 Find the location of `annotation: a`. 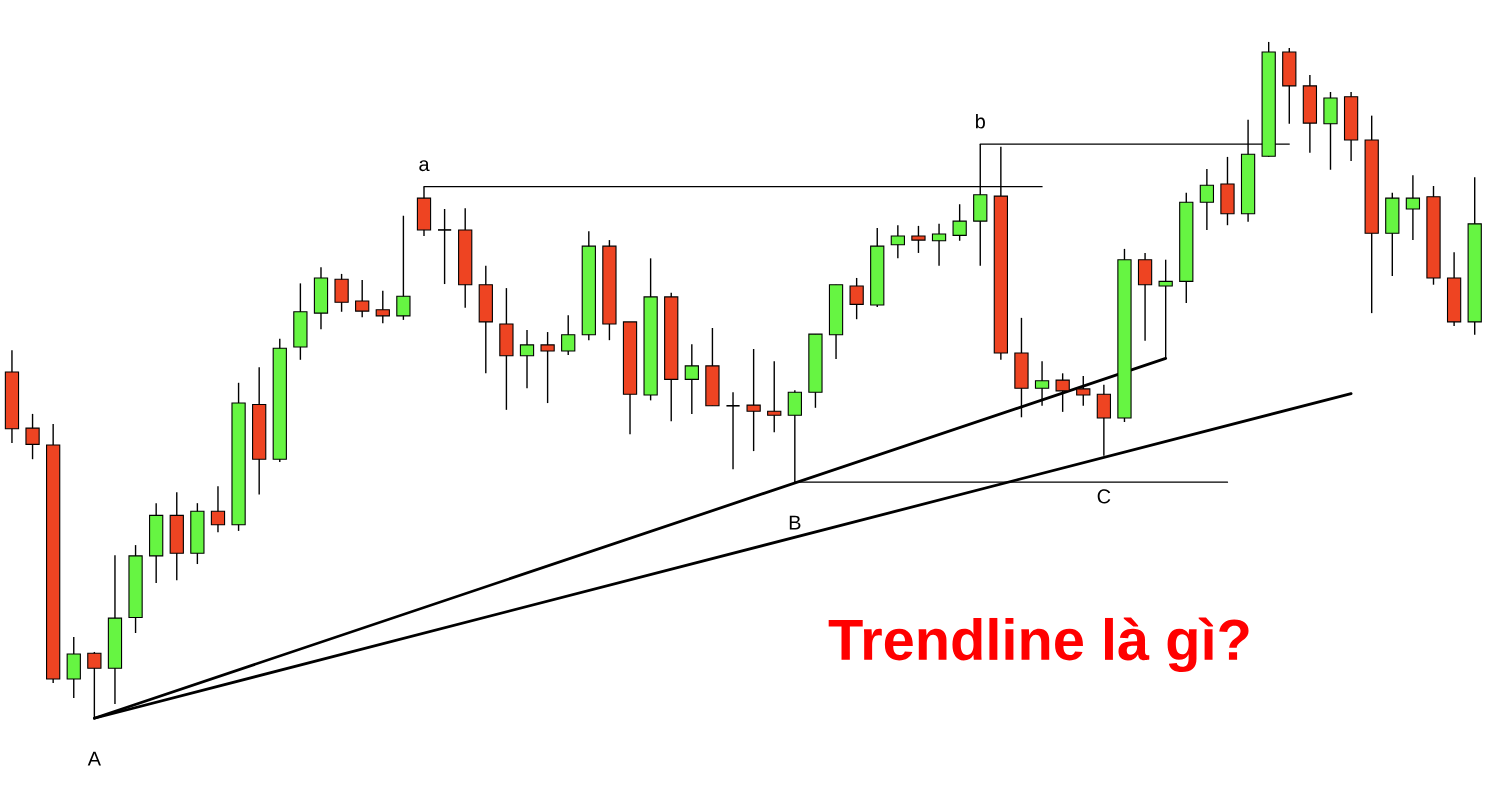

annotation: a is located at coordinates (424, 166).